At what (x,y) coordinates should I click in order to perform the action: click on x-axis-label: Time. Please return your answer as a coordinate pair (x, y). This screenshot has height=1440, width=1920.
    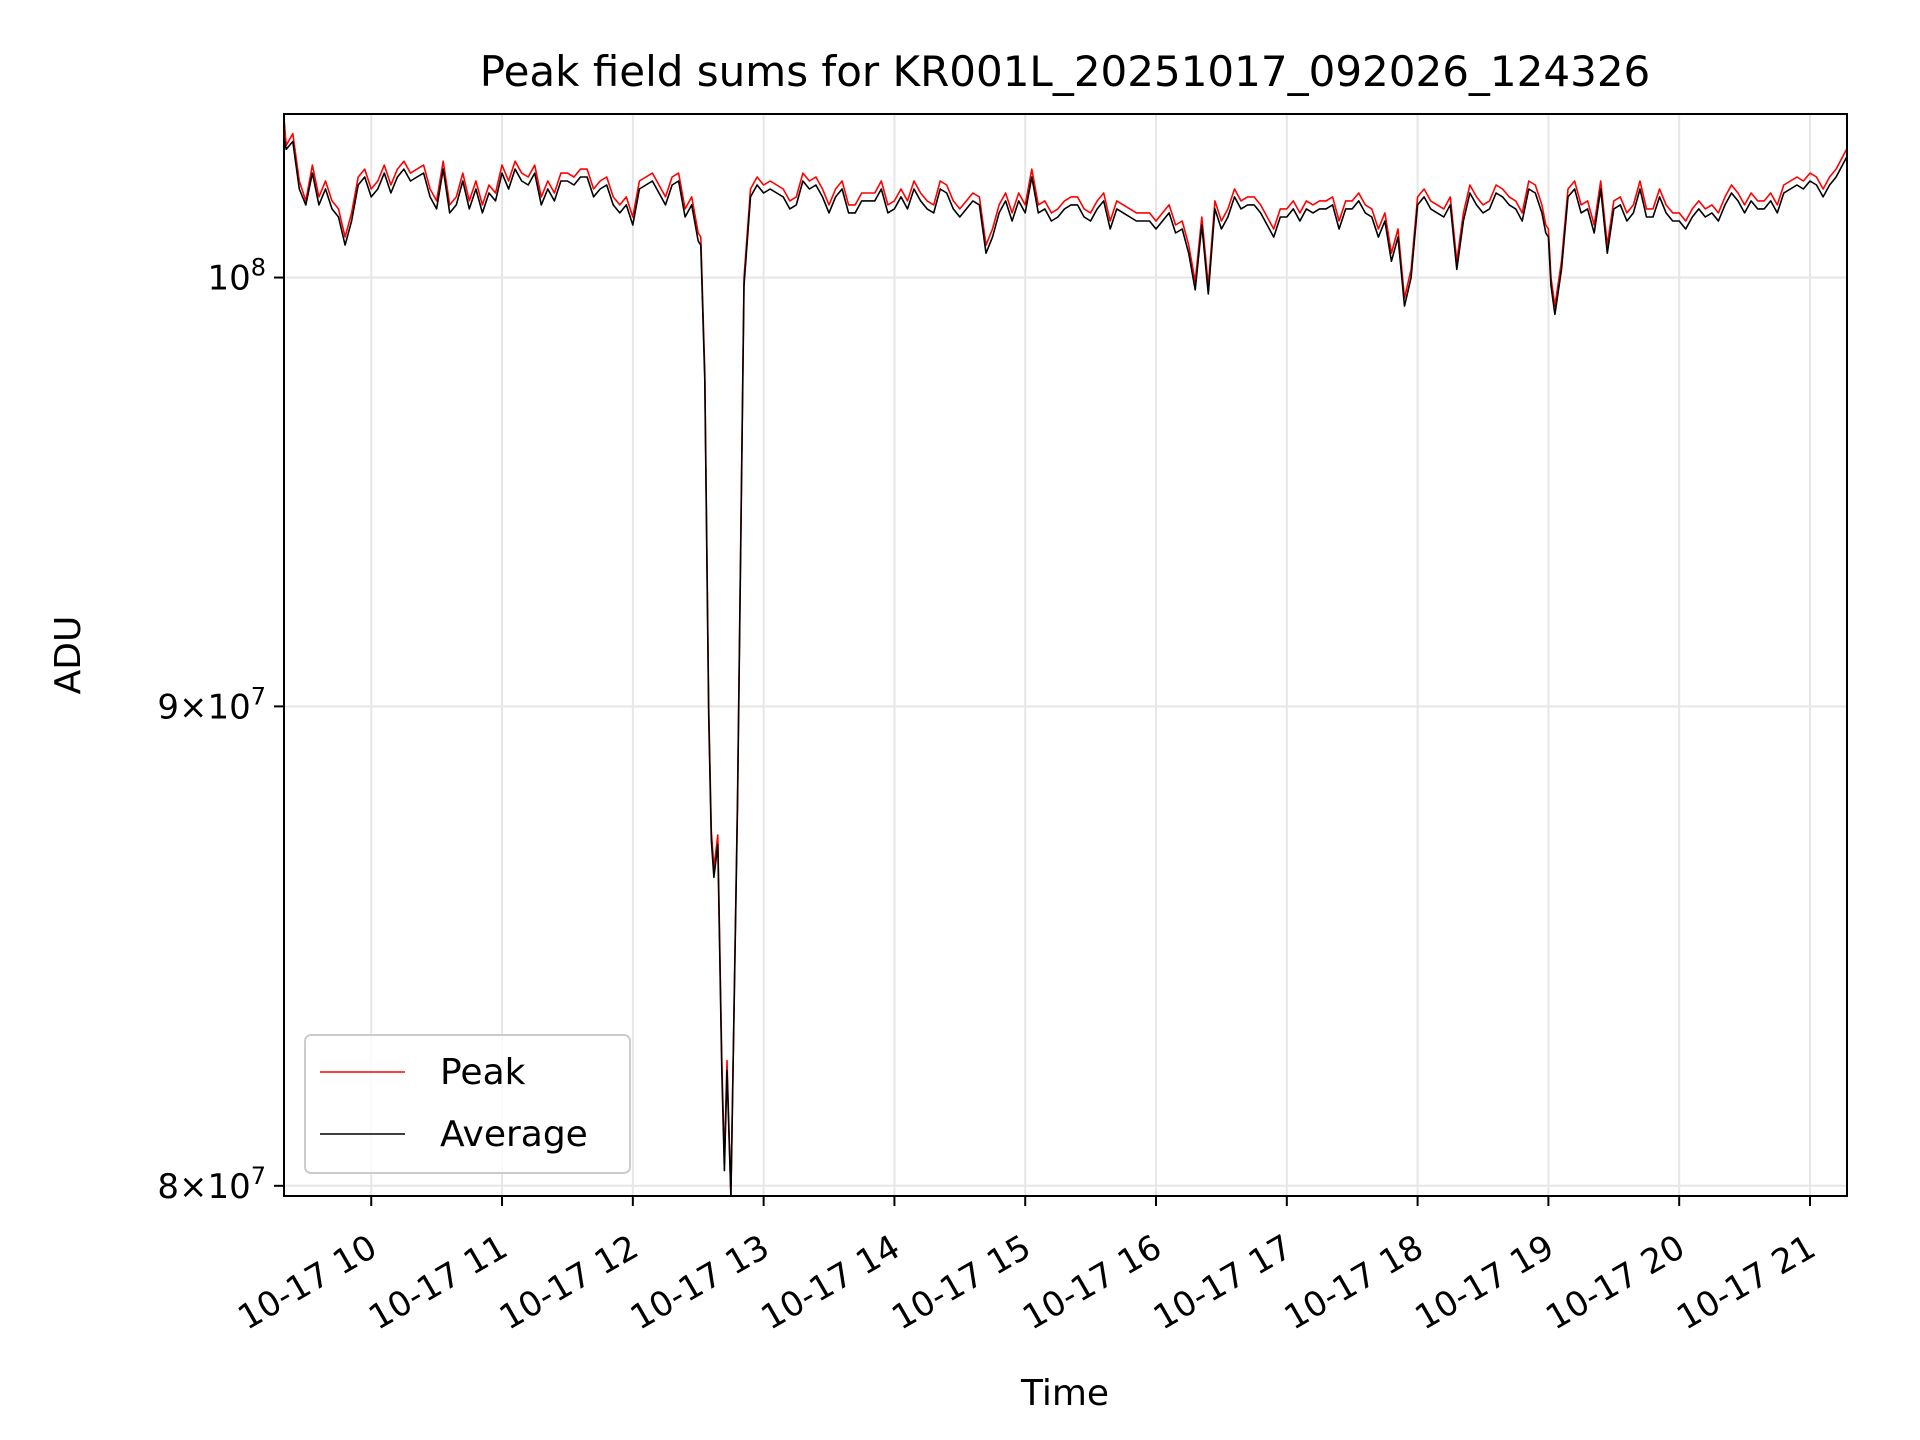
    Looking at the image, I should click on (1064, 1393).